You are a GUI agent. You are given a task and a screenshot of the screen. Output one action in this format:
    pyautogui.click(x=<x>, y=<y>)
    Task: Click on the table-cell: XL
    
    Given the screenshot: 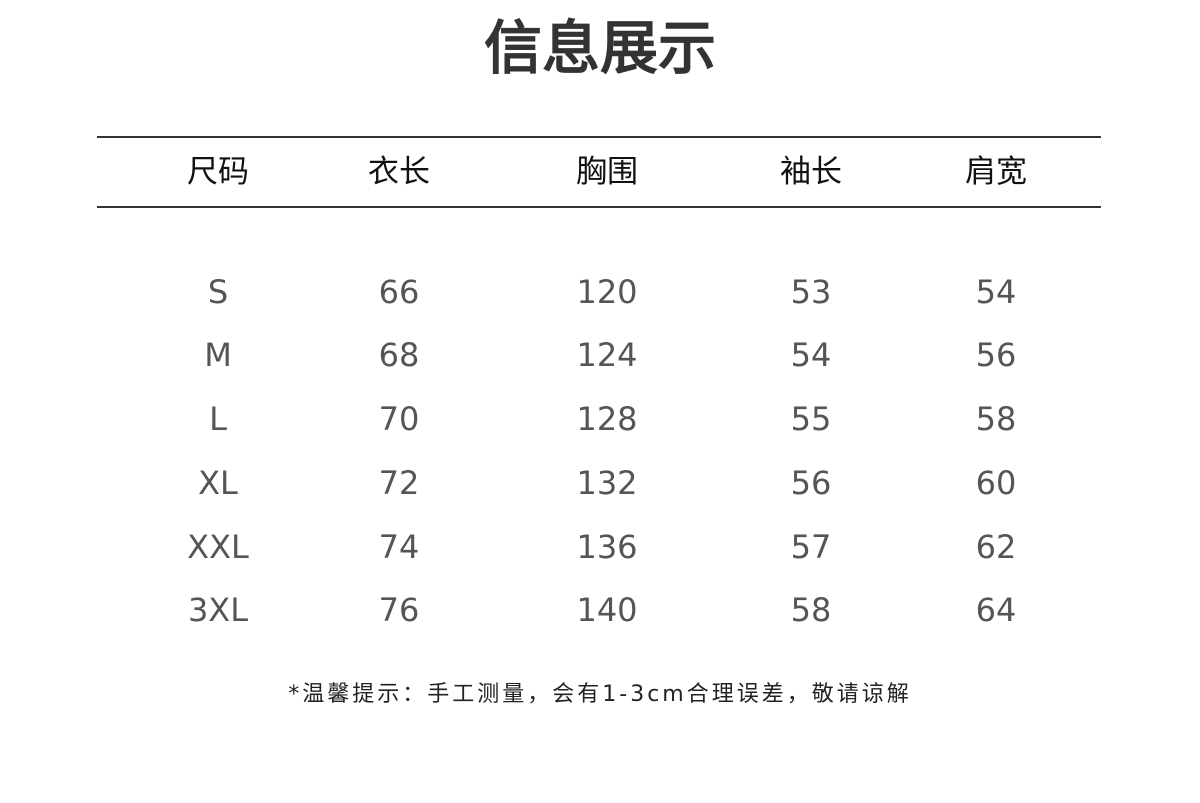 What is the action you would take?
    pyautogui.click(x=218, y=483)
    